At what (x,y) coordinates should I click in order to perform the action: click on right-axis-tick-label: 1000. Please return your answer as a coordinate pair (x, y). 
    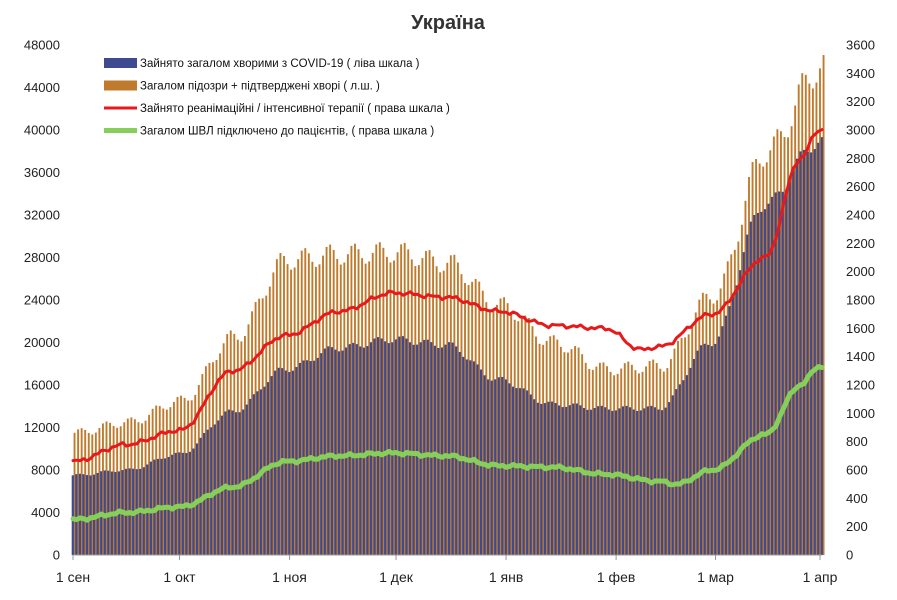
    Looking at the image, I should click on (860, 413).